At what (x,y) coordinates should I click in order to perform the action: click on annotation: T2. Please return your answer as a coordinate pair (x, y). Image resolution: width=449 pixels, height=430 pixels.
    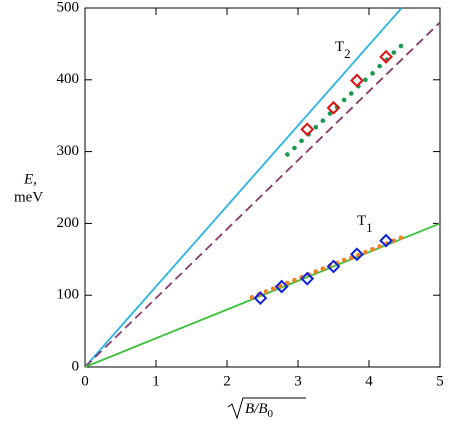
    Looking at the image, I should click on (343, 50).